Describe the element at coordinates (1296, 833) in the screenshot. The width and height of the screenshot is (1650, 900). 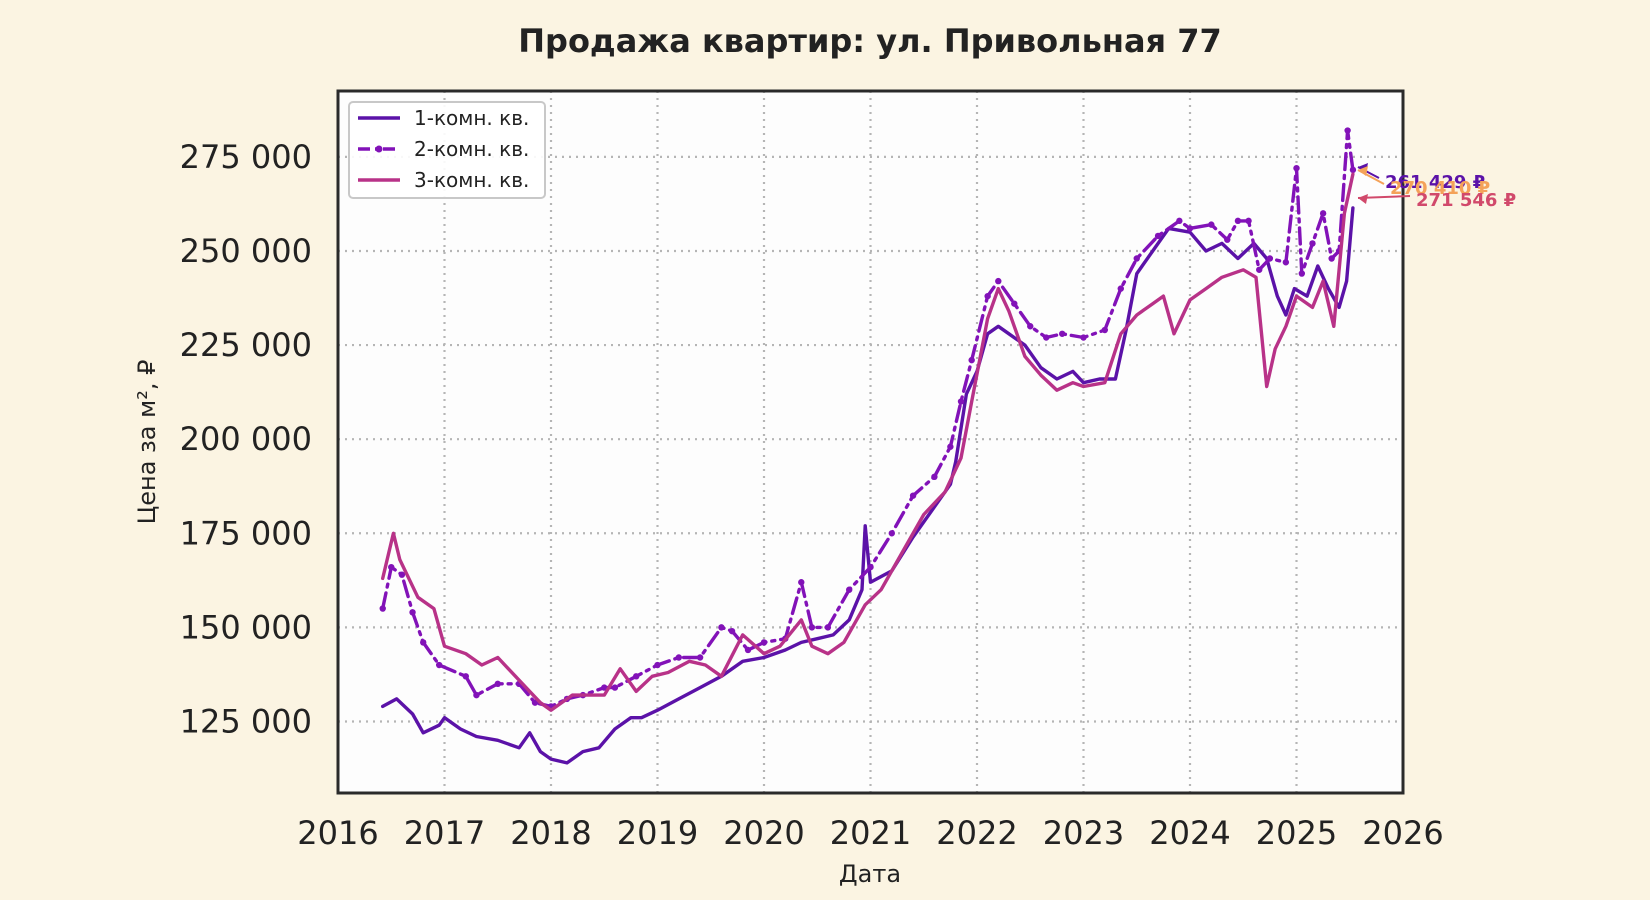
I see `x-tick-label: 2025` at that location.